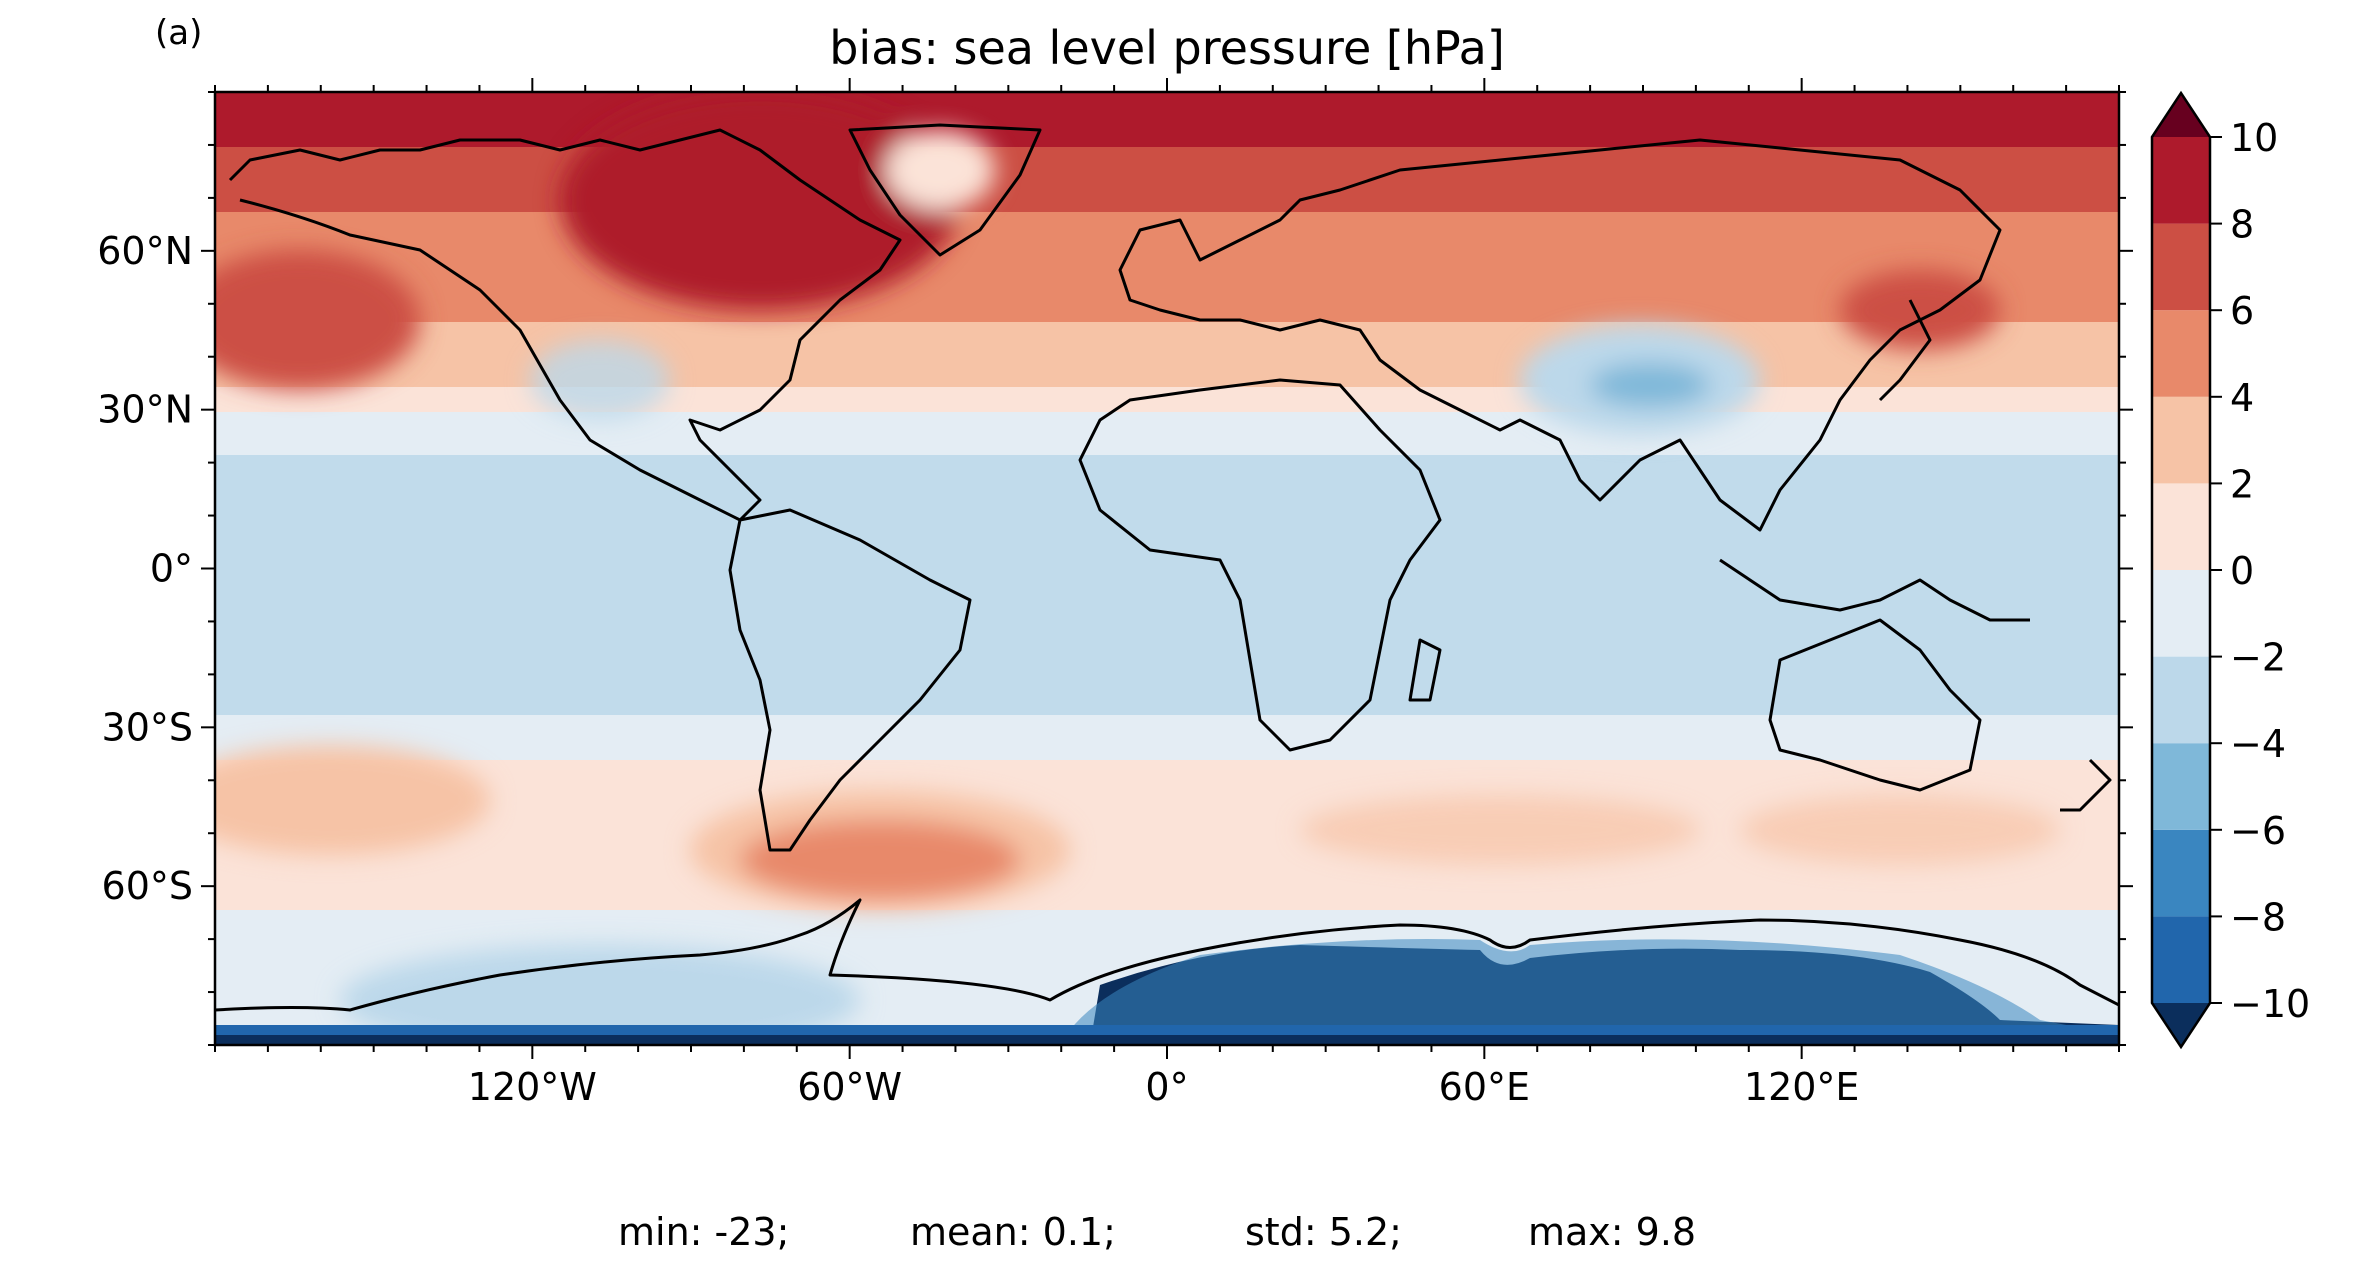 The image size is (2362, 1263). What do you see at coordinates (532, 1087) in the screenshot?
I see `x-tick-label: 120°W` at bounding box center [532, 1087].